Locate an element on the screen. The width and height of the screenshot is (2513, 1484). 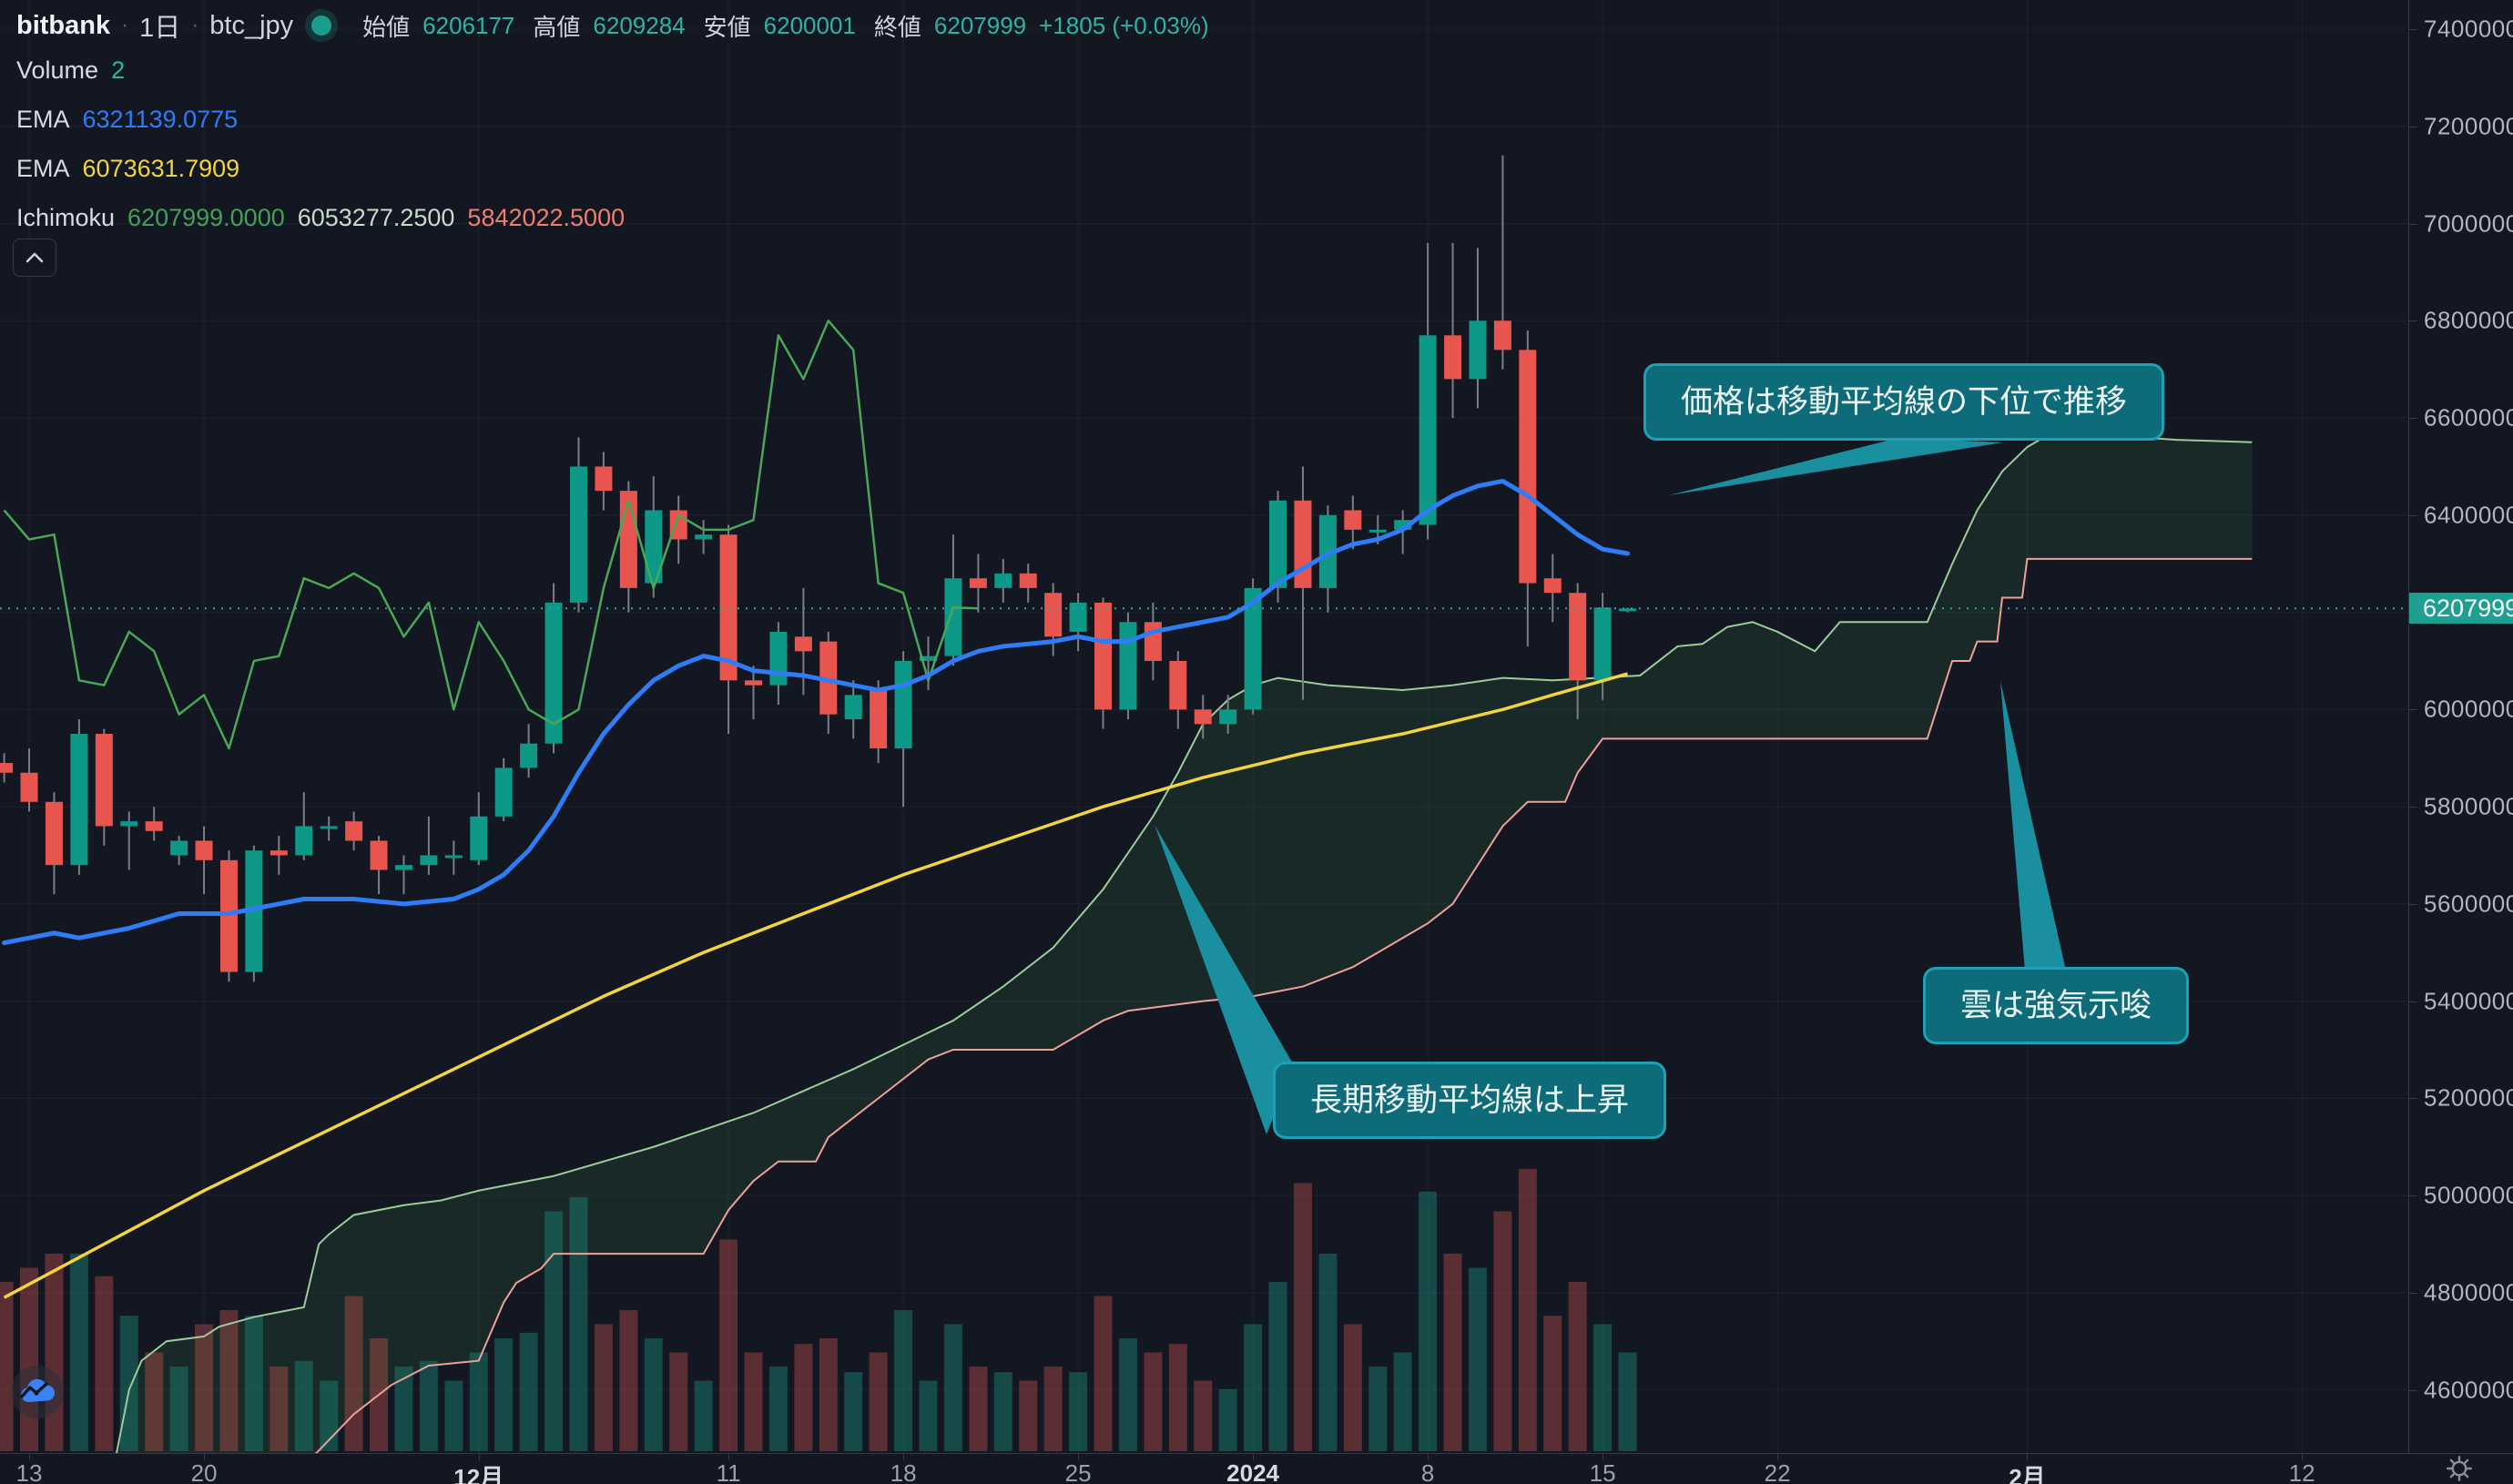
legend-collapse-button is located at coordinates (34, 258).